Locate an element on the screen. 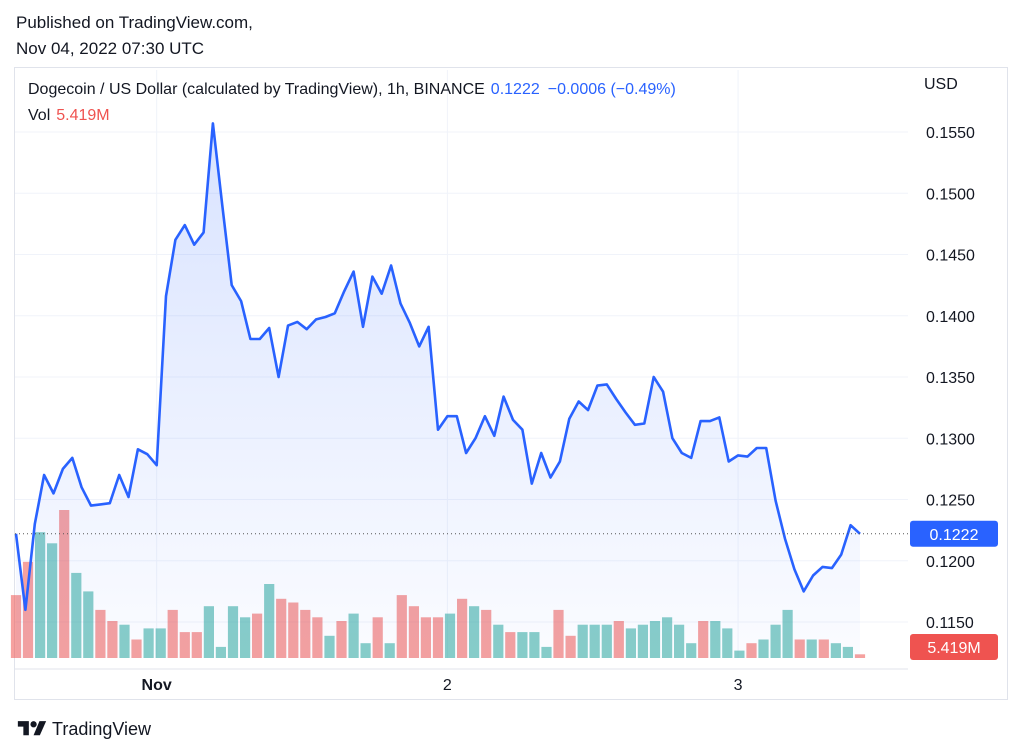 This screenshot has height=755, width=1024. currency-label: USD is located at coordinates (941, 84).